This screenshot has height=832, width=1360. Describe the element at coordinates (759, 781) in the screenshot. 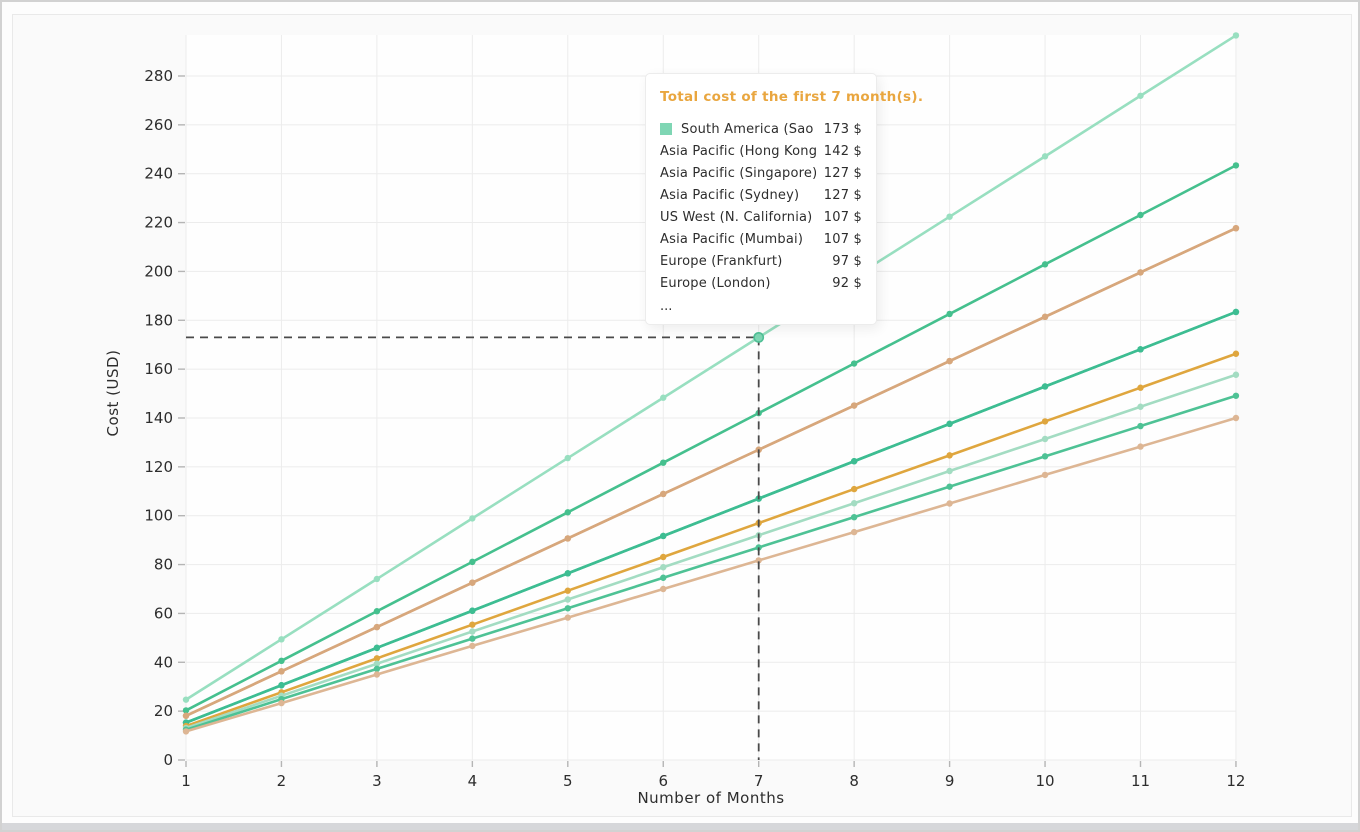

I see `x-tick-label: 7` at that location.